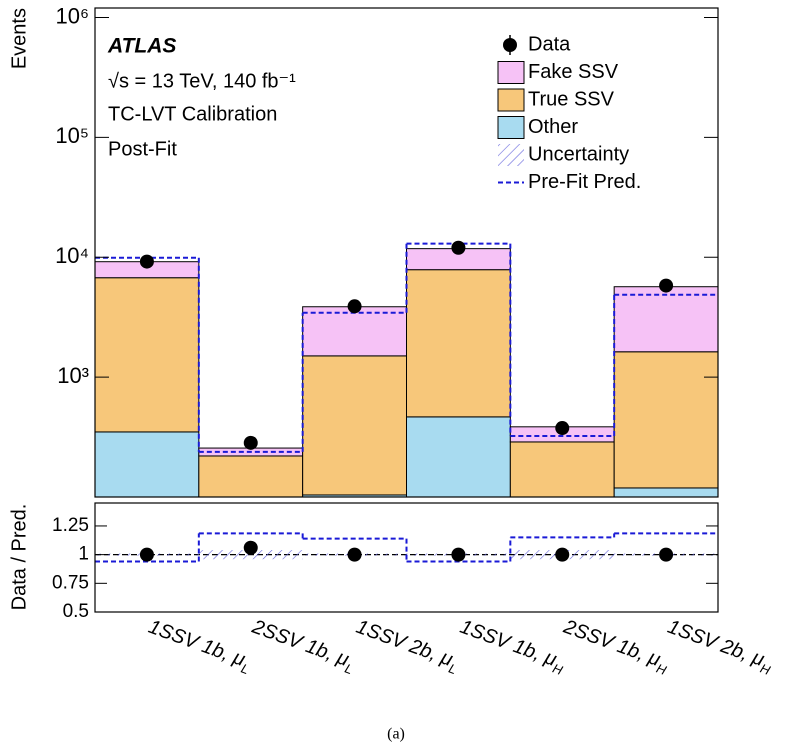  I want to click on x-tick-label: 1SSV 1b, μL, so click(199, 647).